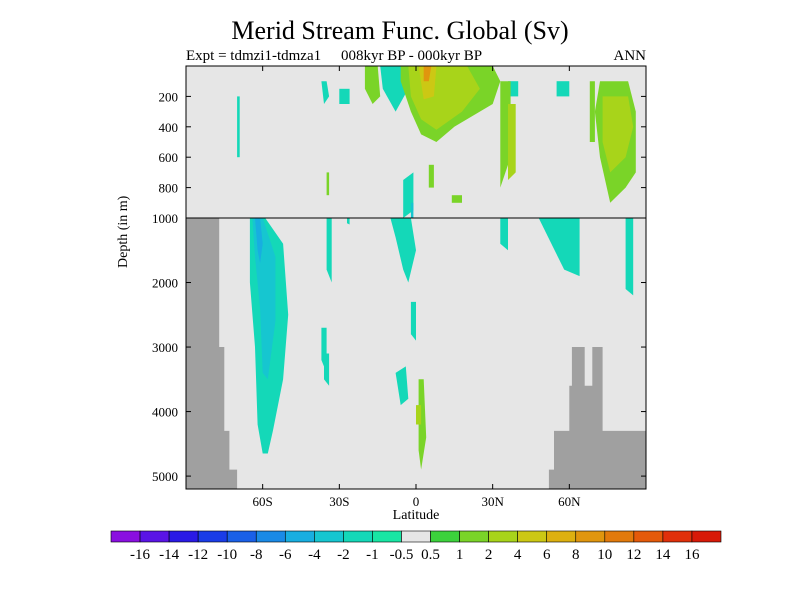 Image resolution: width=800 pixels, height=600 pixels. I want to click on contour-pos-c, so click(512, 142).